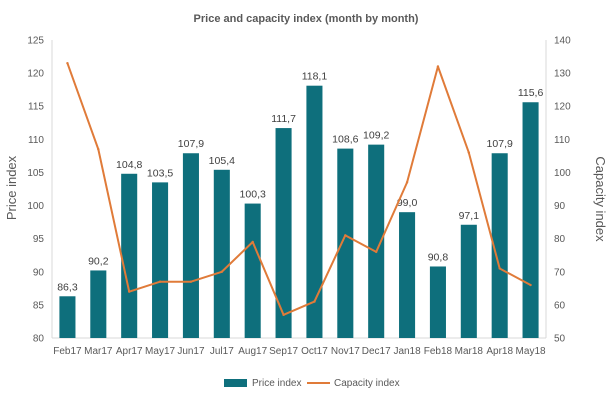 Image resolution: width=612 pixels, height=400 pixels. Describe the element at coordinates (315, 77) in the screenshot. I see `bar-data-label: 118,1` at that location.